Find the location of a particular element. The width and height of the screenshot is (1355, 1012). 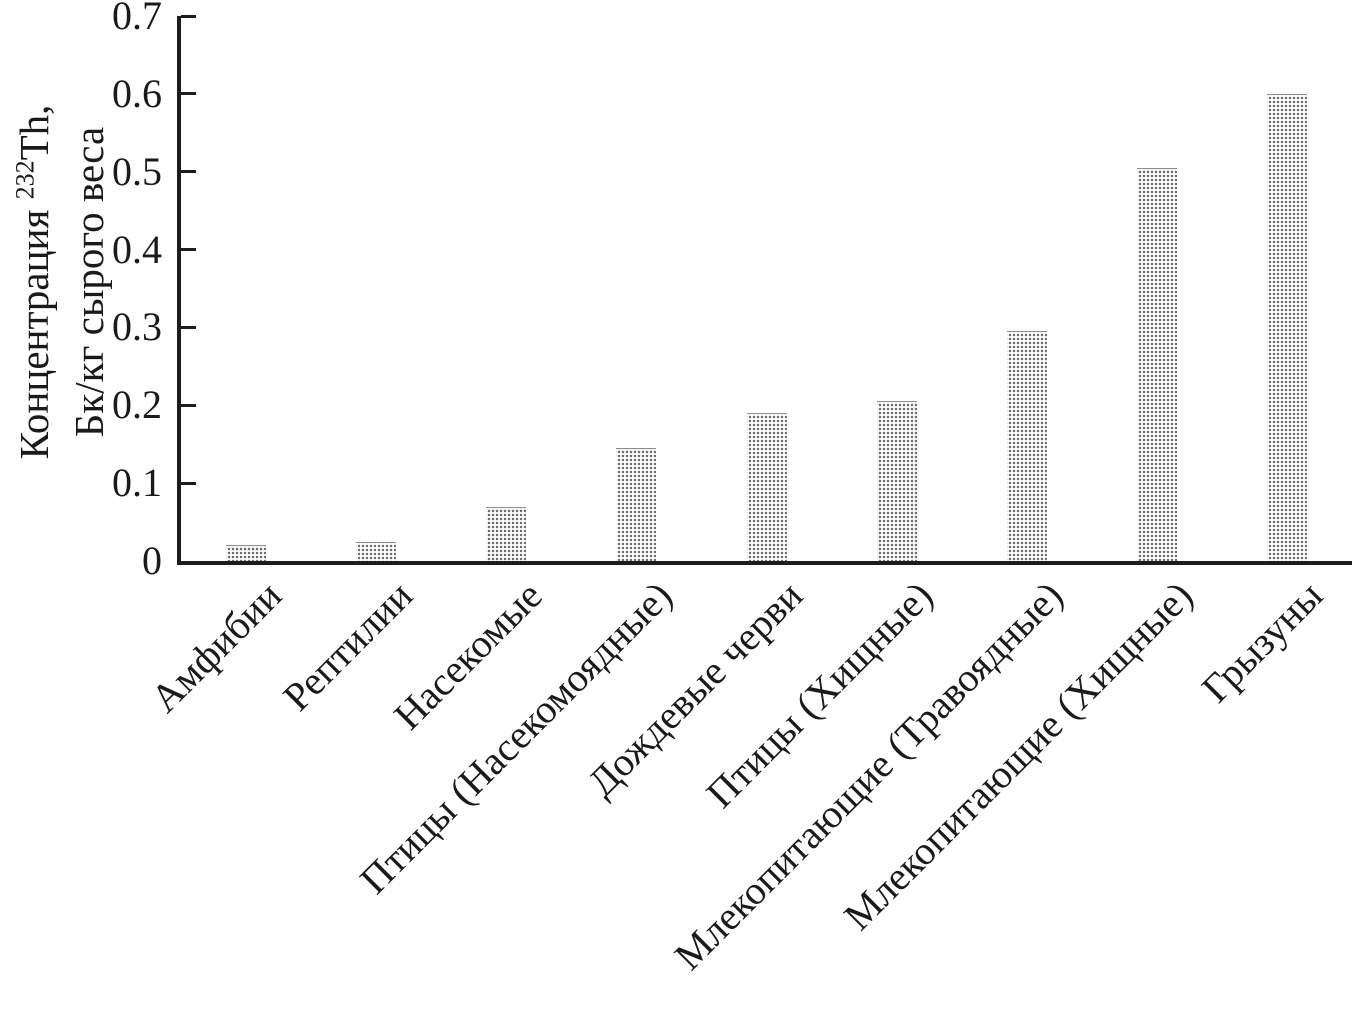

y-tick-label: 0.7 is located at coordinates (137, 19).